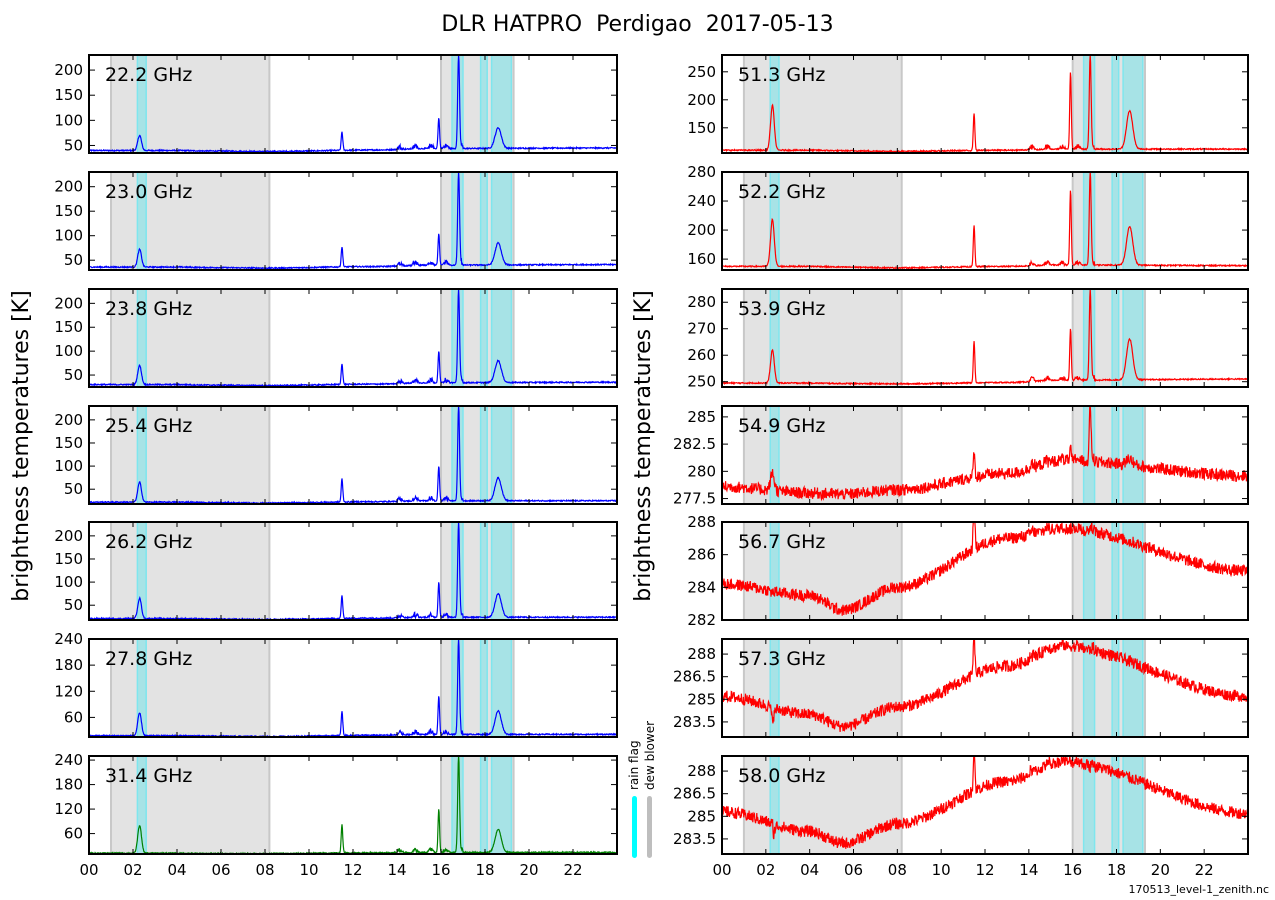 The width and height of the screenshot is (1275, 900). Describe the element at coordinates (336, 684) in the screenshot. I see `panel-left-6: 60 120 180 240 27.8 GHz` at that location.